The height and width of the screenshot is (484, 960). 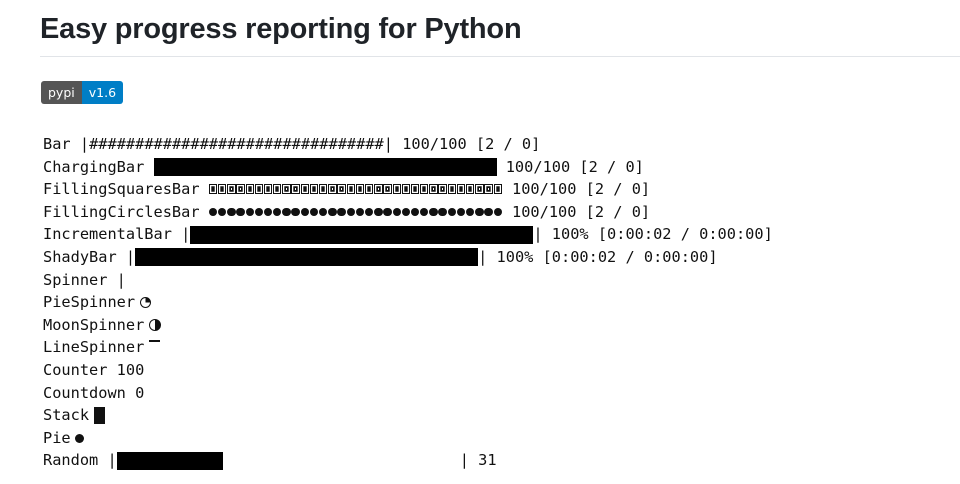 I want to click on linespinner-row: LineSpinner, so click(x=408, y=347).